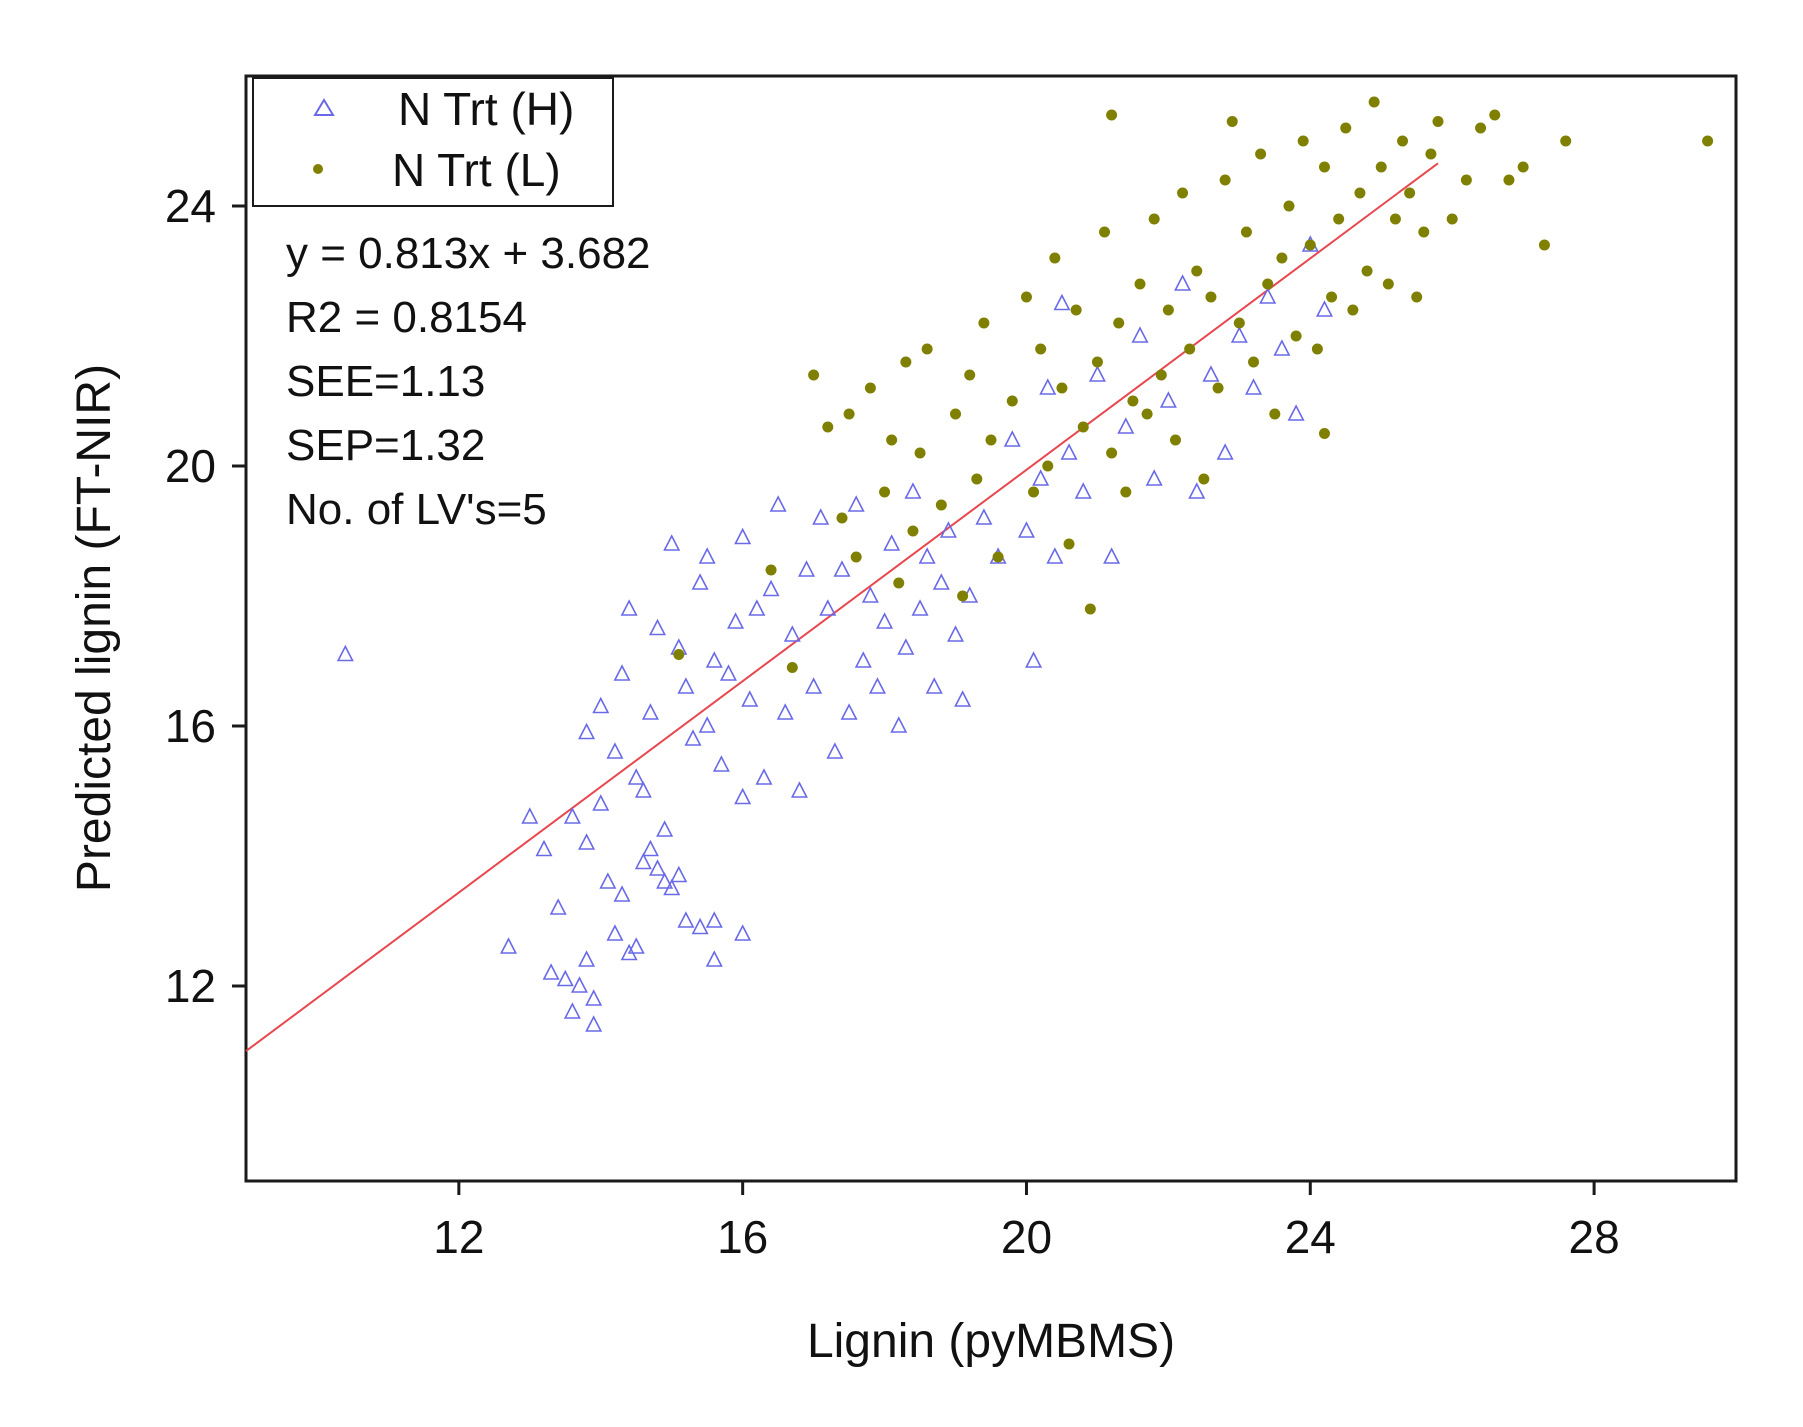 Image resolution: width=1803 pixels, height=1427 pixels. I want to click on legend-label-h: N Trt (H), so click(486, 109).